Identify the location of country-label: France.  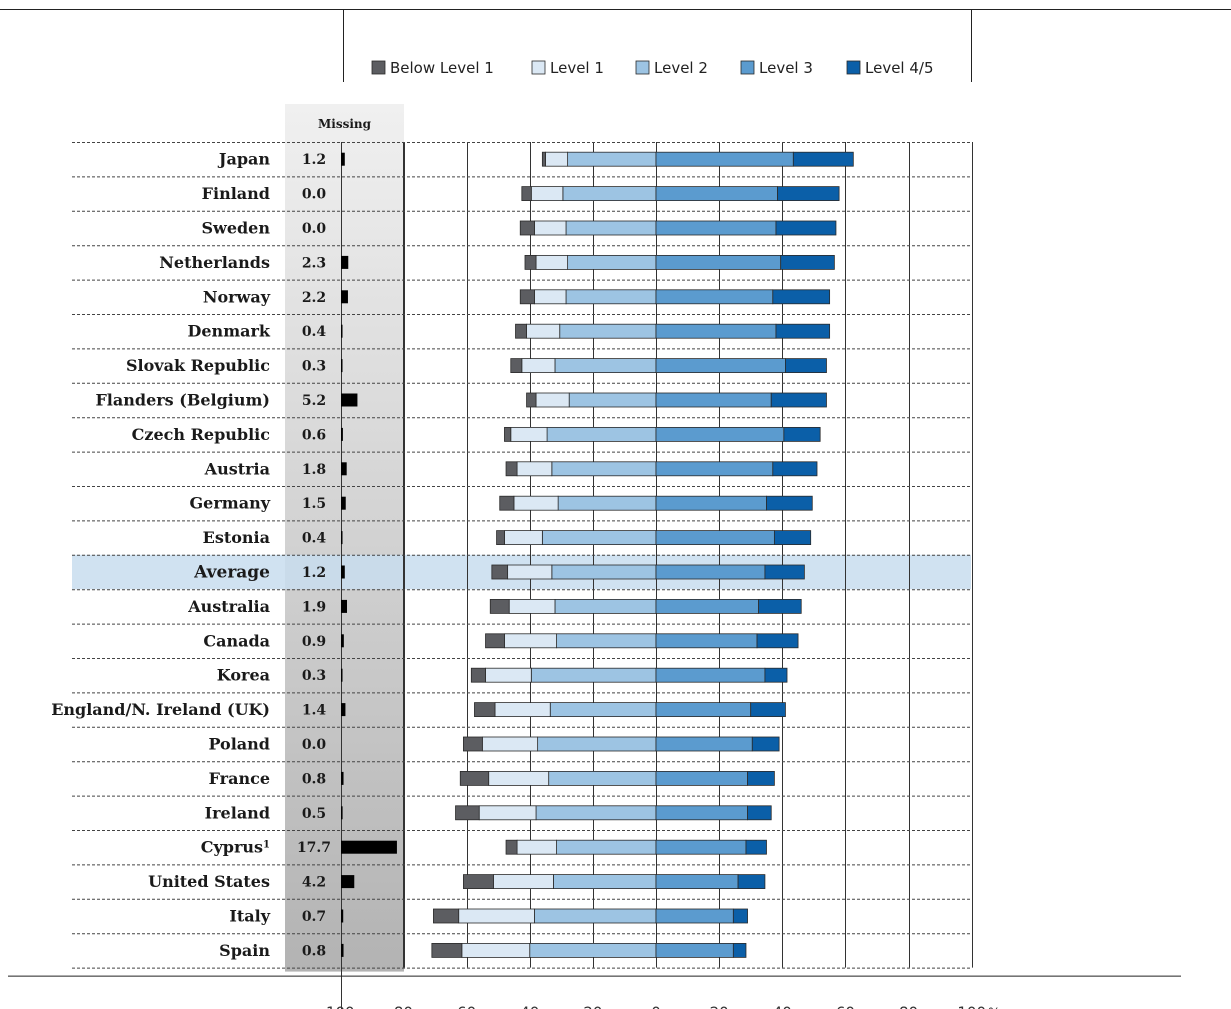
(239, 778).